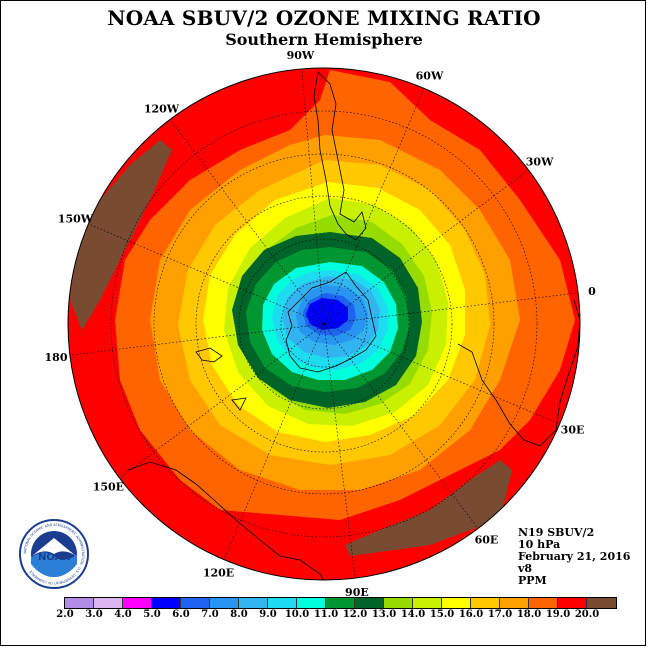 Image resolution: width=648 pixels, height=648 pixels. Describe the element at coordinates (218, 573) in the screenshot. I see `longitude-label: 120E` at that location.